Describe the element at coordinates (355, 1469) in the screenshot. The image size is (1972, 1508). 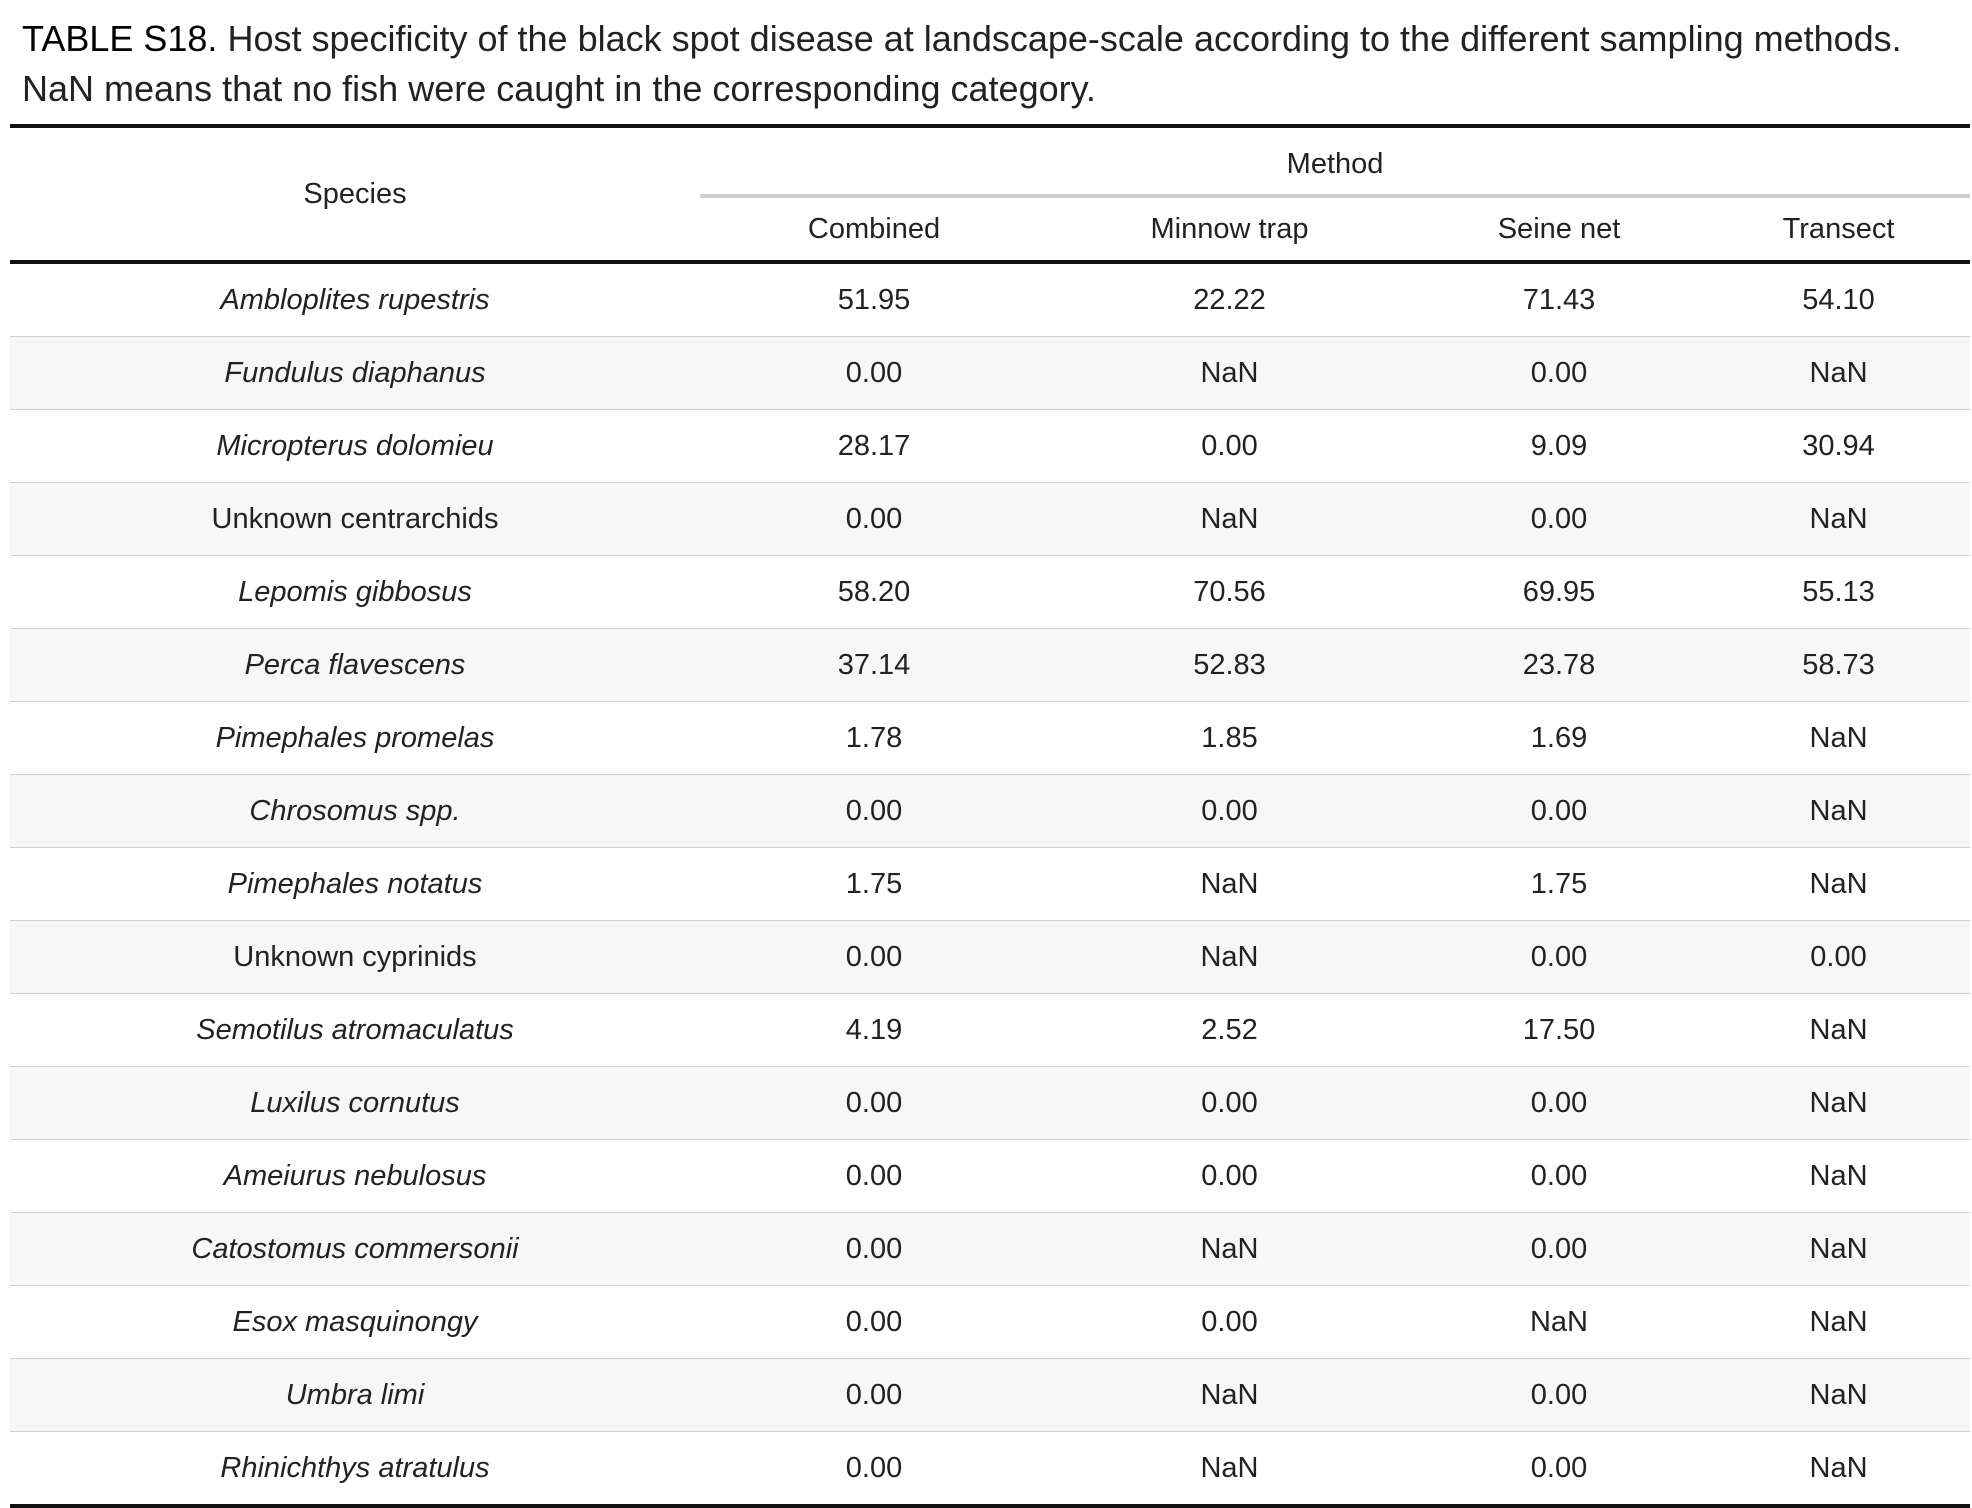
I see `species-cell: Rhinichthys atratulus` at that location.